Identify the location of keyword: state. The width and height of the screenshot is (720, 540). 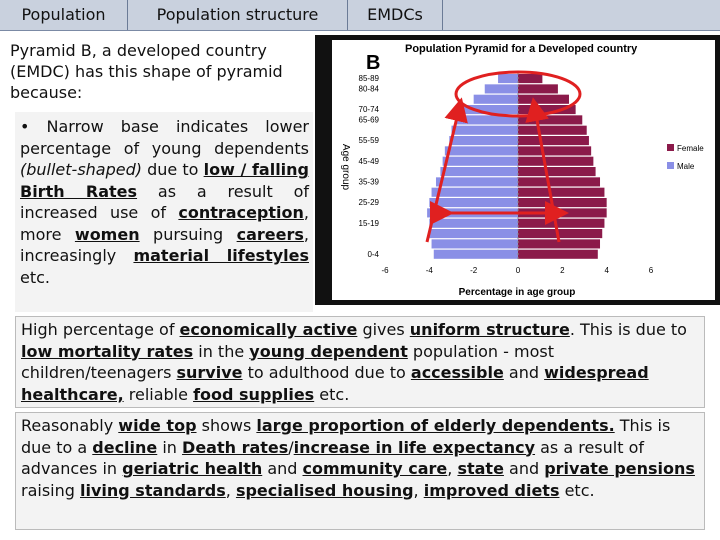
(480, 468).